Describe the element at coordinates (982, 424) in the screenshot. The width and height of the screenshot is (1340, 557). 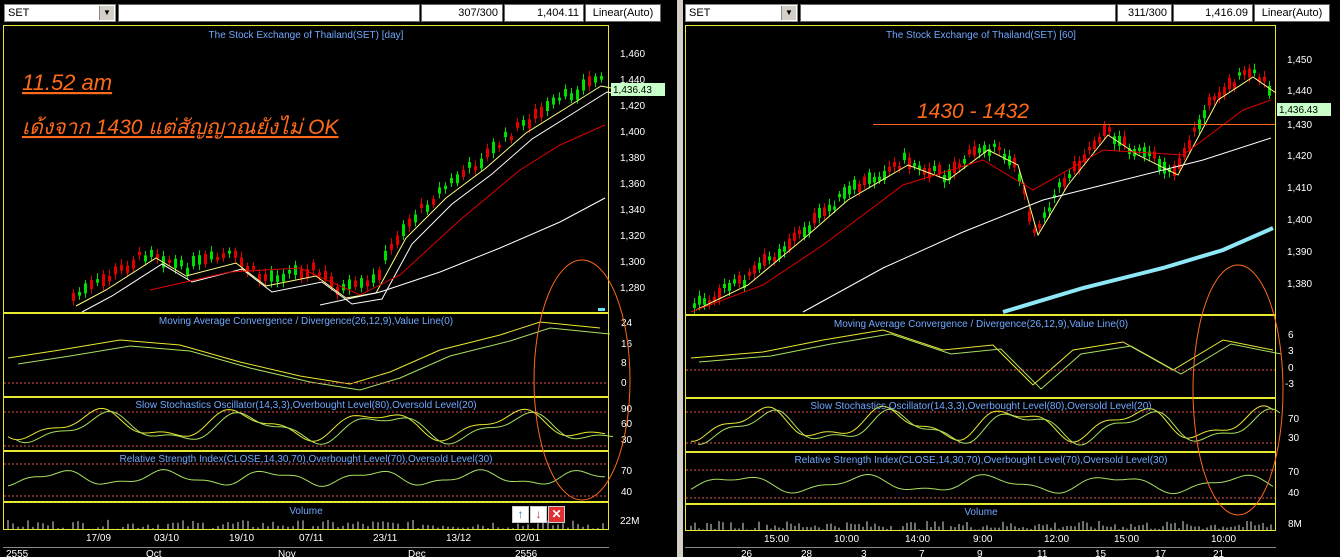
I see `stoch-k-line` at that location.